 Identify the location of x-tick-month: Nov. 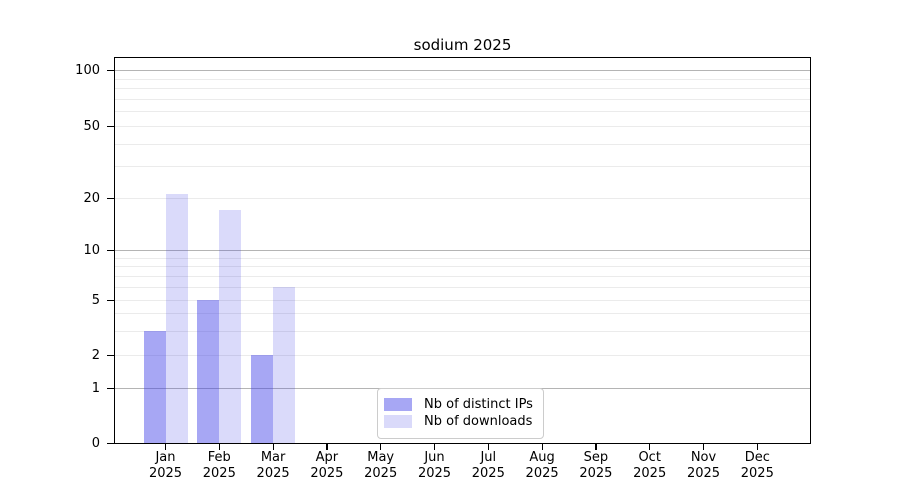
(703, 457).